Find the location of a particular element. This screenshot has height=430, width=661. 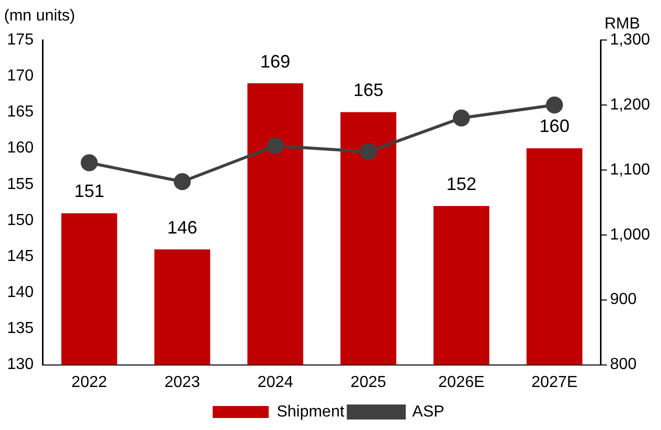

legend-label: ASP is located at coordinates (428, 411).